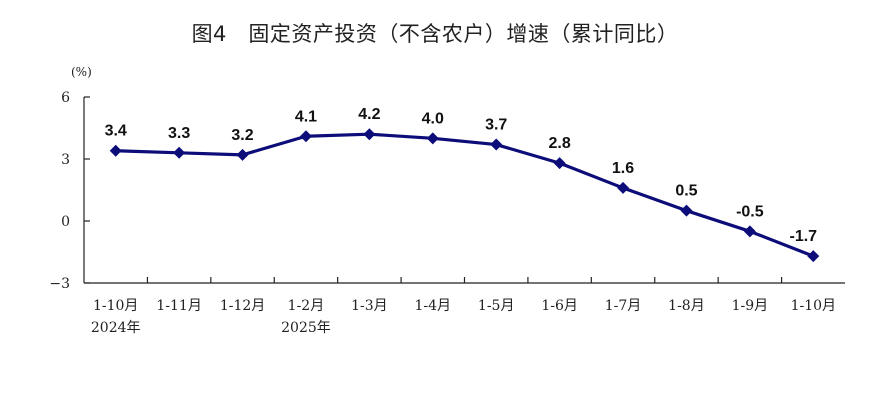 The height and width of the screenshot is (409, 870). Describe the element at coordinates (496, 306) in the screenshot. I see `x-tick-label: 1-5月` at that location.